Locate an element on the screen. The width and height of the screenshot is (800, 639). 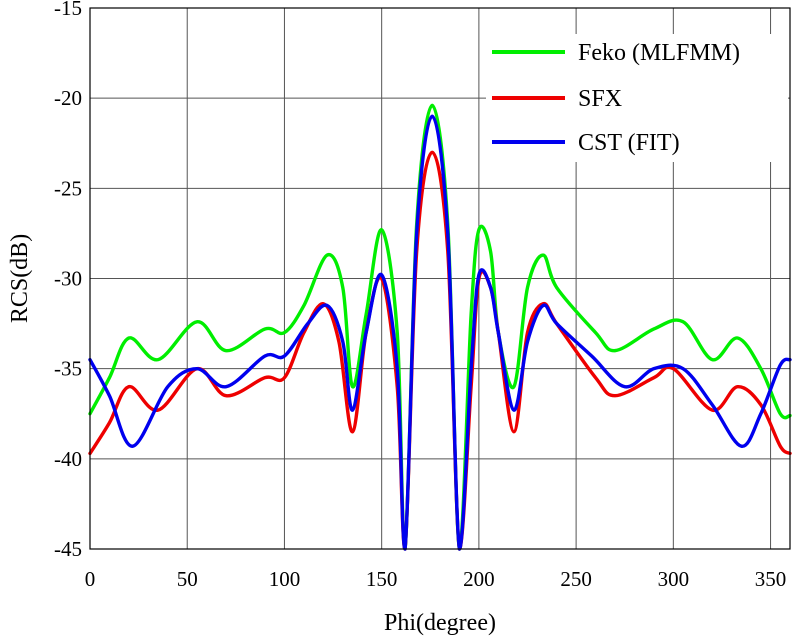
legend-label-feko: Feko (MLFMM) is located at coordinates (659, 53).